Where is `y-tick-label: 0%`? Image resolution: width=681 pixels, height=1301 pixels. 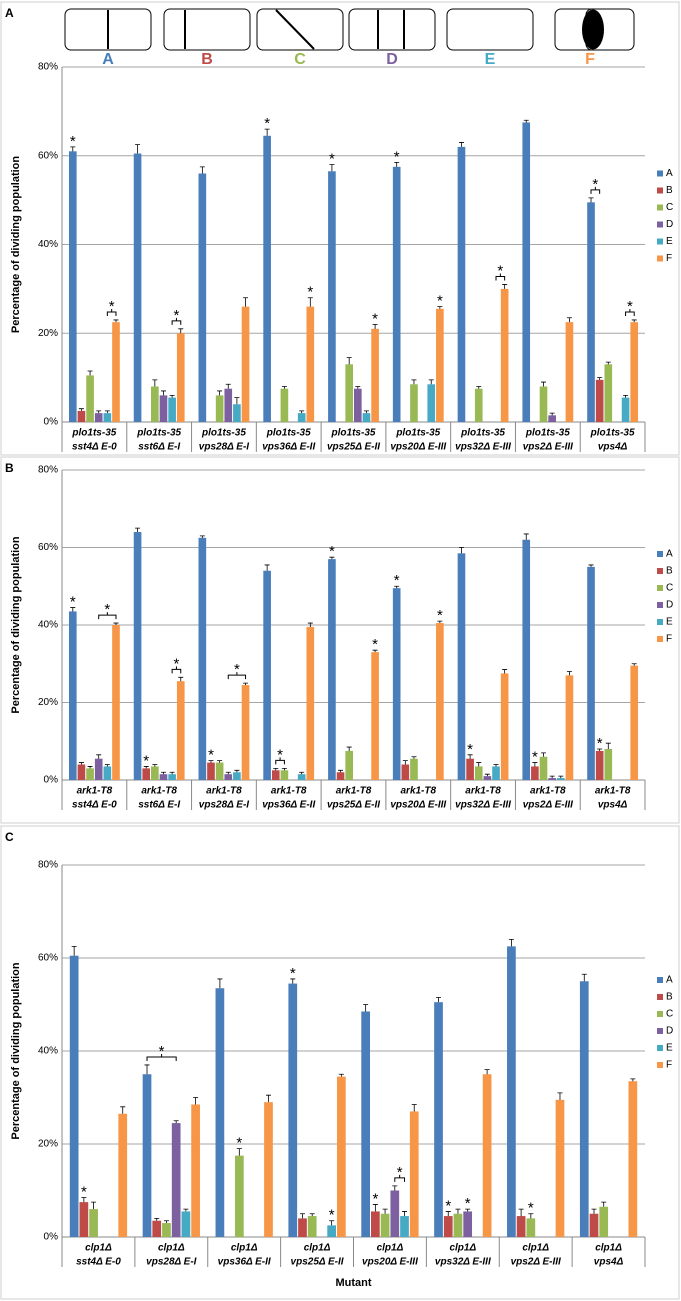 y-tick-label: 0% is located at coordinates (51, 780).